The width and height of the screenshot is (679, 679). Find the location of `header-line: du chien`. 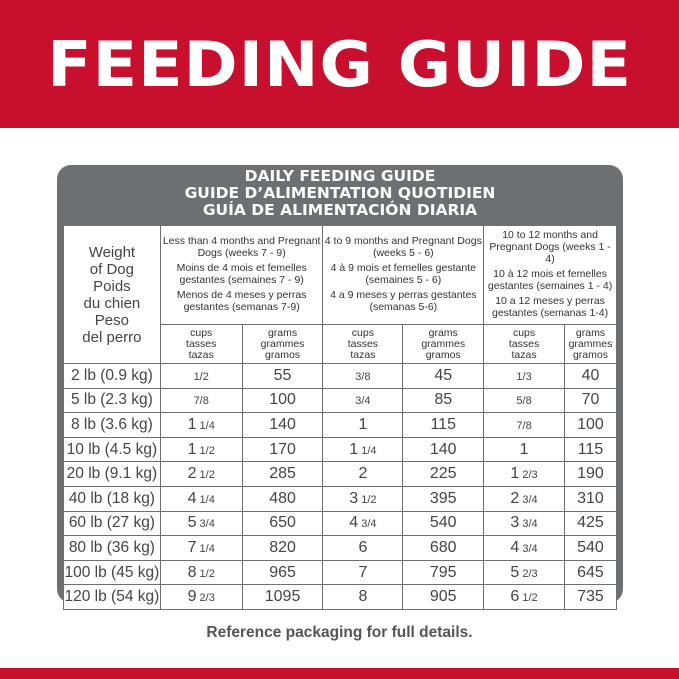

header-line: du chien is located at coordinates (112, 303).